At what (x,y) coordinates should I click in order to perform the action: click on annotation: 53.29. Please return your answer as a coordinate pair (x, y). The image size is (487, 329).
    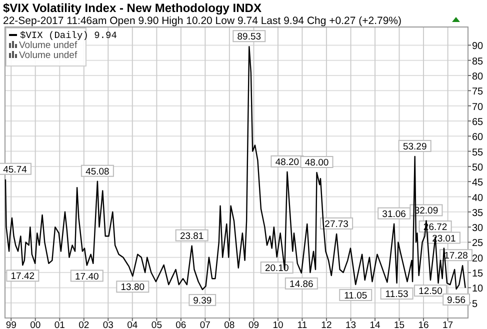
    Looking at the image, I should click on (414, 146).